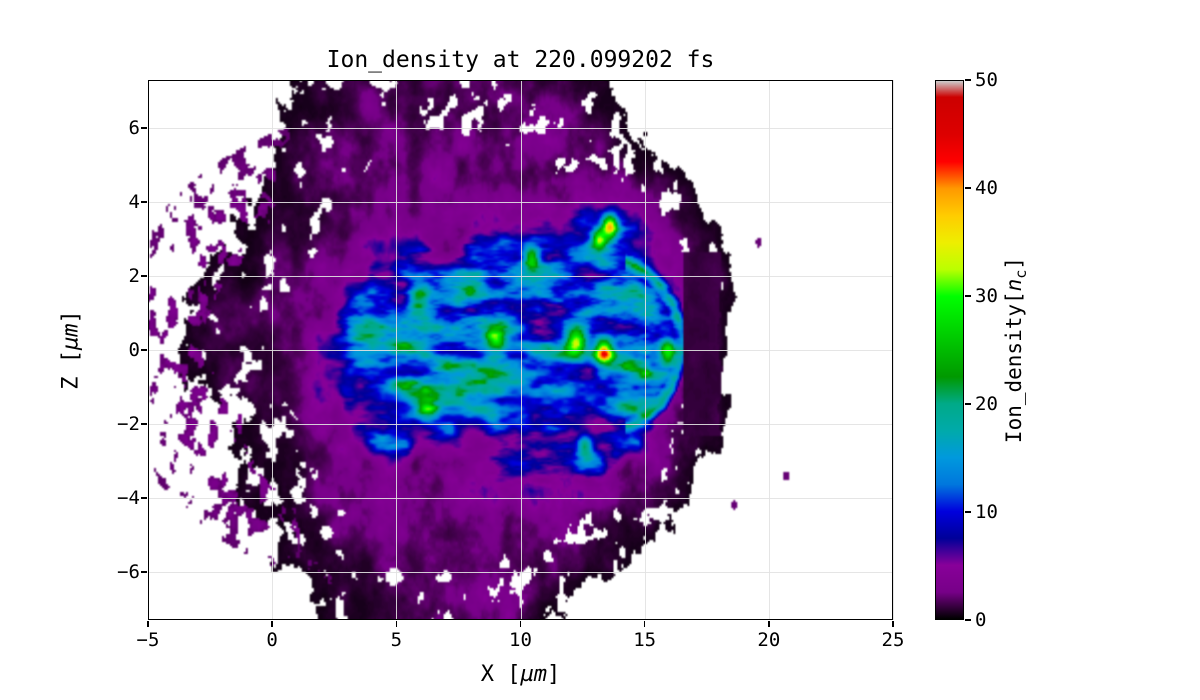 This screenshot has width=1200, height=700. What do you see at coordinates (986, 404) in the screenshot?
I see `colorbar-tick-label: 20` at bounding box center [986, 404].